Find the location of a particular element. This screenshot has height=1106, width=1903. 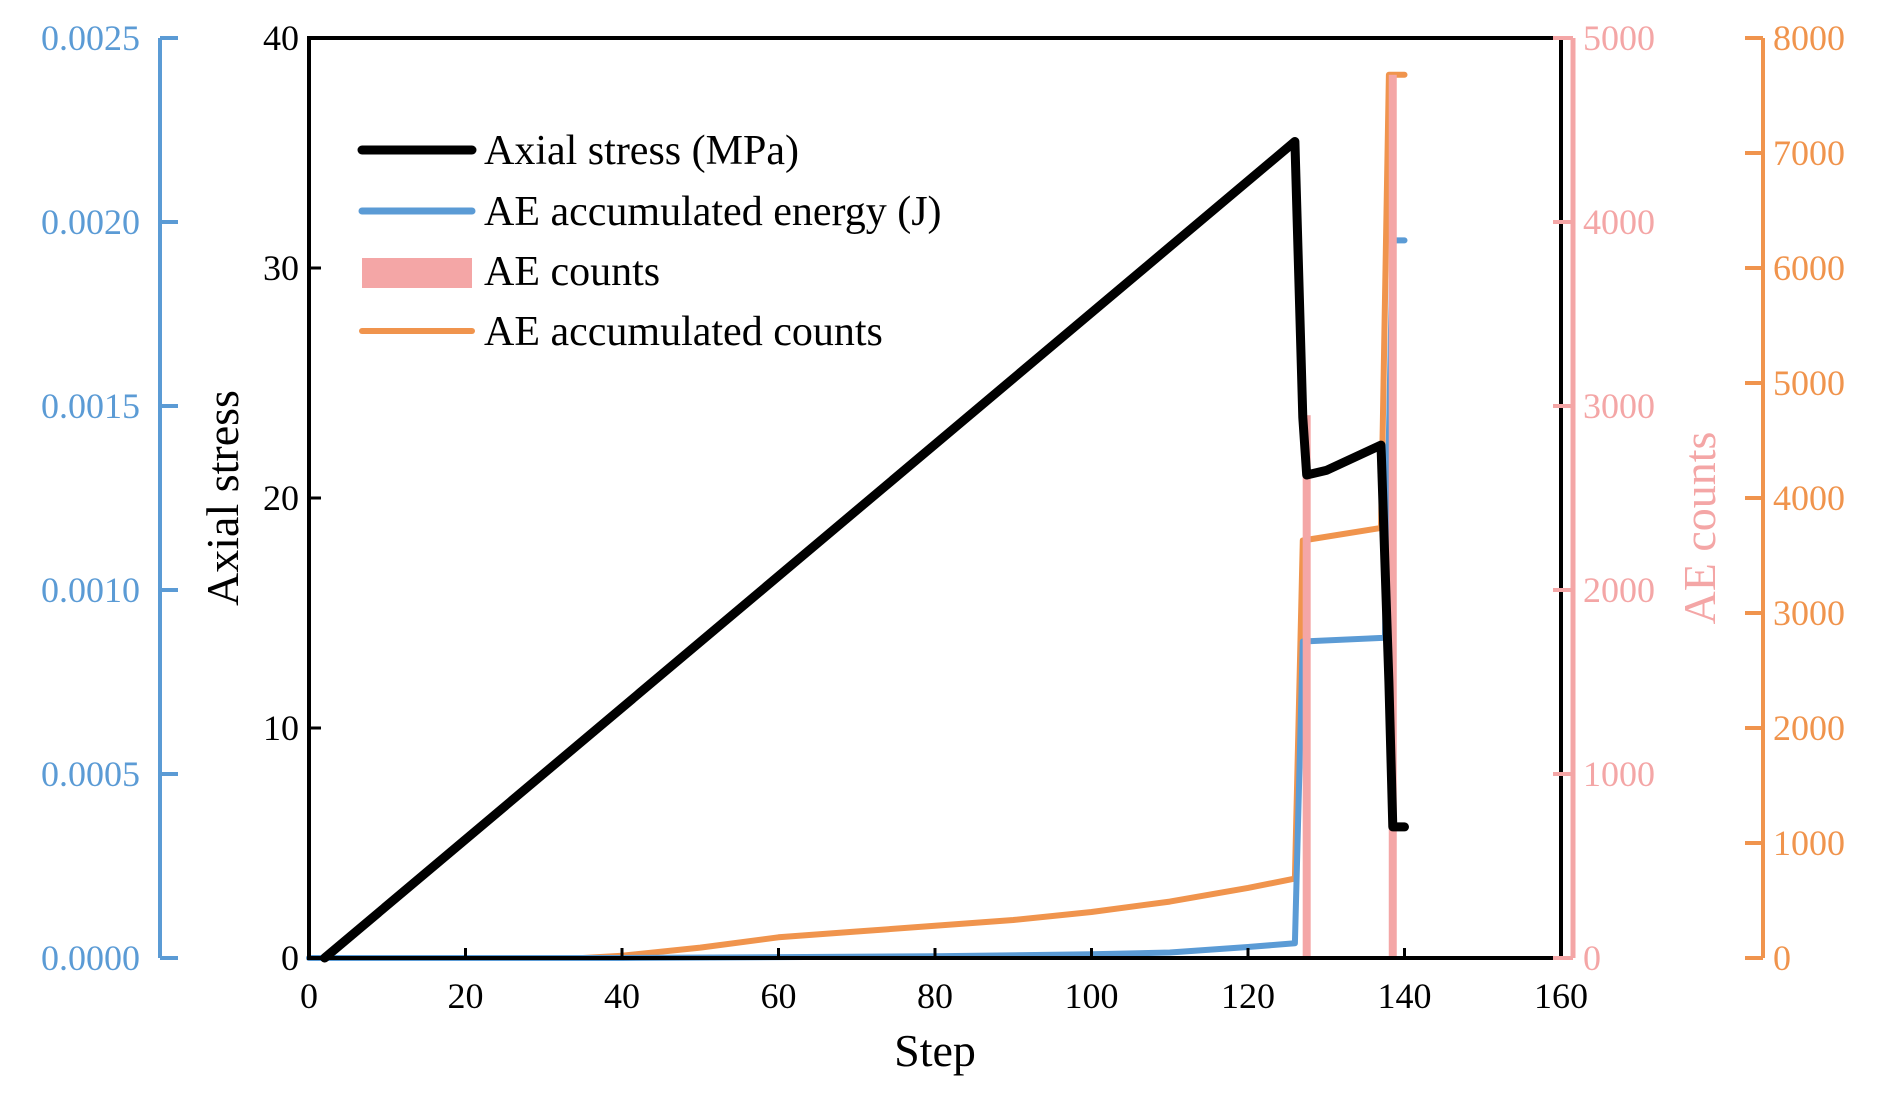

counts-tick-label: 0 is located at coordinates (1592, 958).